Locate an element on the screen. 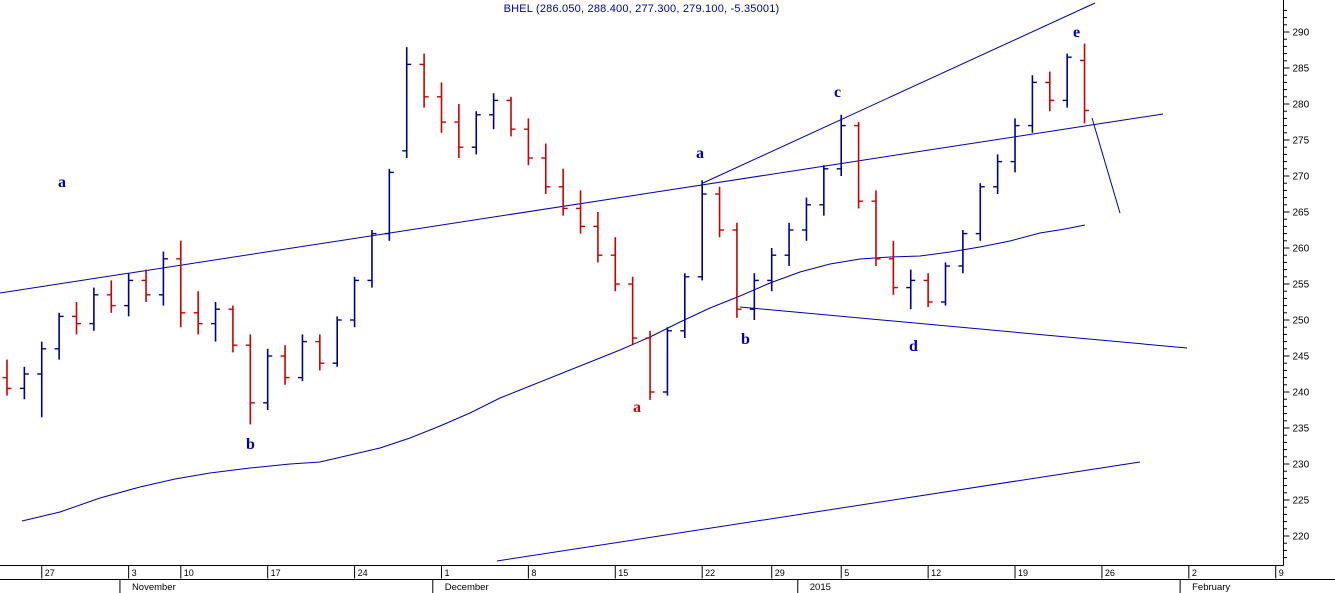 The height and width of the screenshot is (593, 1335). date-label: 8 is located at coordinates (533, 573).